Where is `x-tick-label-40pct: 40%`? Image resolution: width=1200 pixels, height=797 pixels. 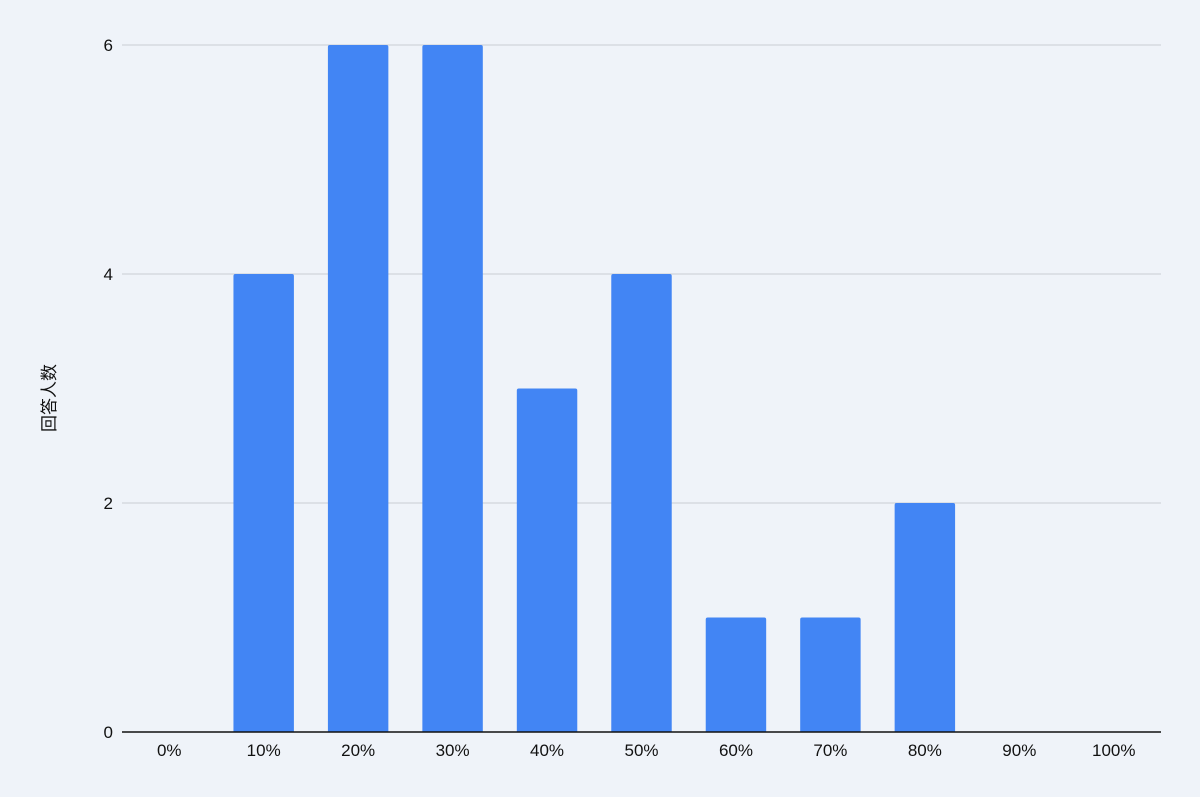
x-tick-label-40pct: 40% is located at coordinates (547, 750).